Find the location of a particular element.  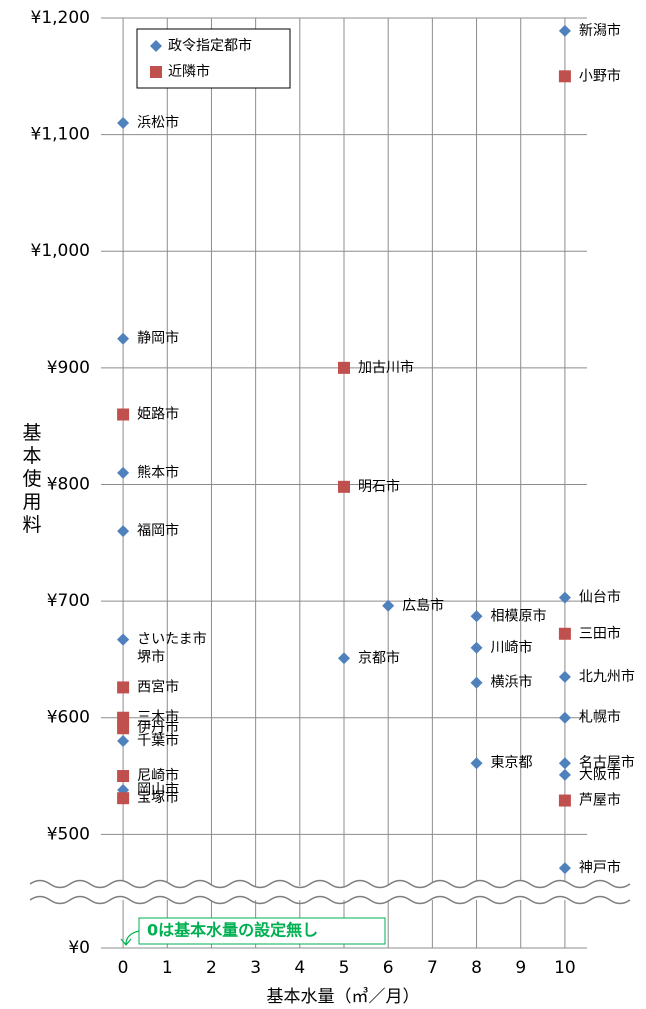

x-tick-label: 2 is located at coordinates (211, 968).